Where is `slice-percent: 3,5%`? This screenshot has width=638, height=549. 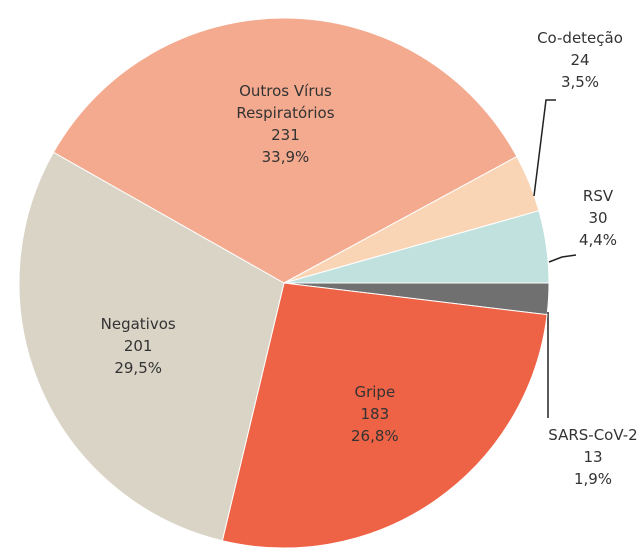 slice-percent: 3,5% is located at coordinates (580, 82).